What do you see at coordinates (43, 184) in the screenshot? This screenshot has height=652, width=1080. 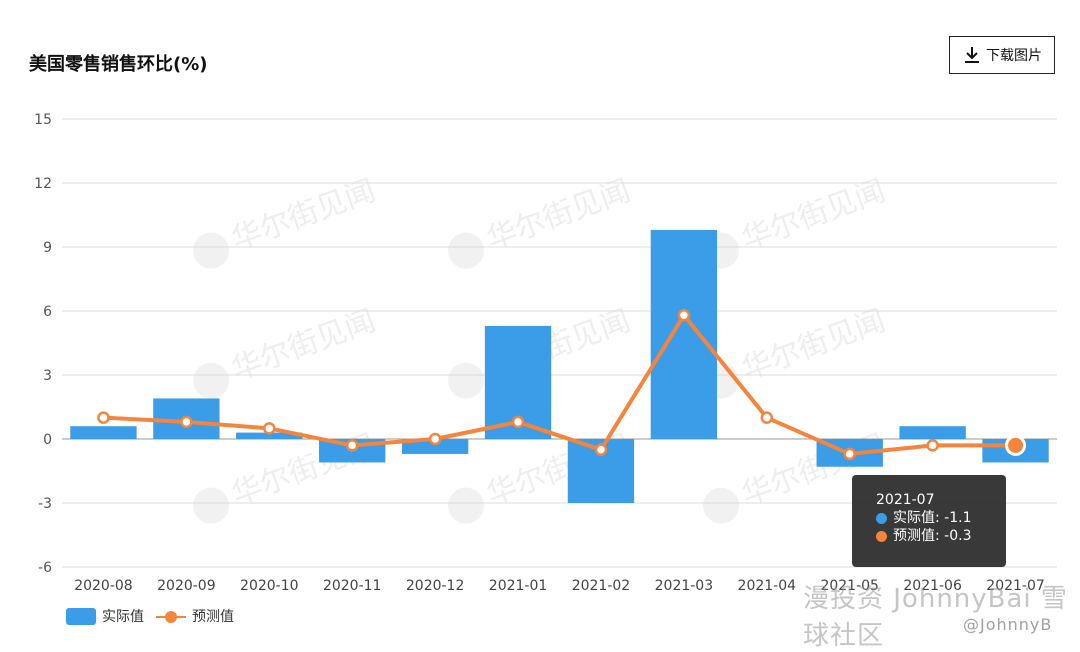 I see `y-tick-label: 12` at bounding box center [43, 184].